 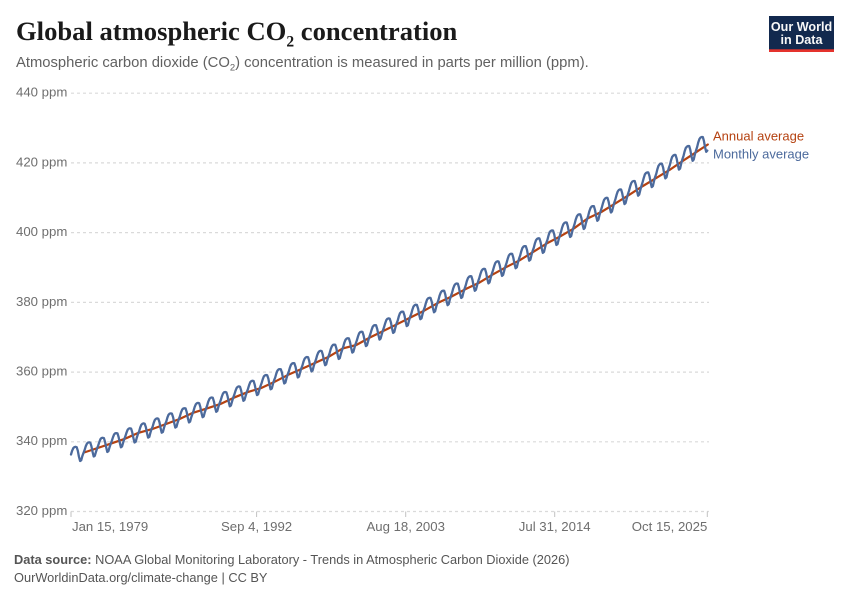 What do you see at coordinates (110, 526) in the screenshot?
I see `svg-text: Jan 15, 1979` at bounding box center [110, 526].